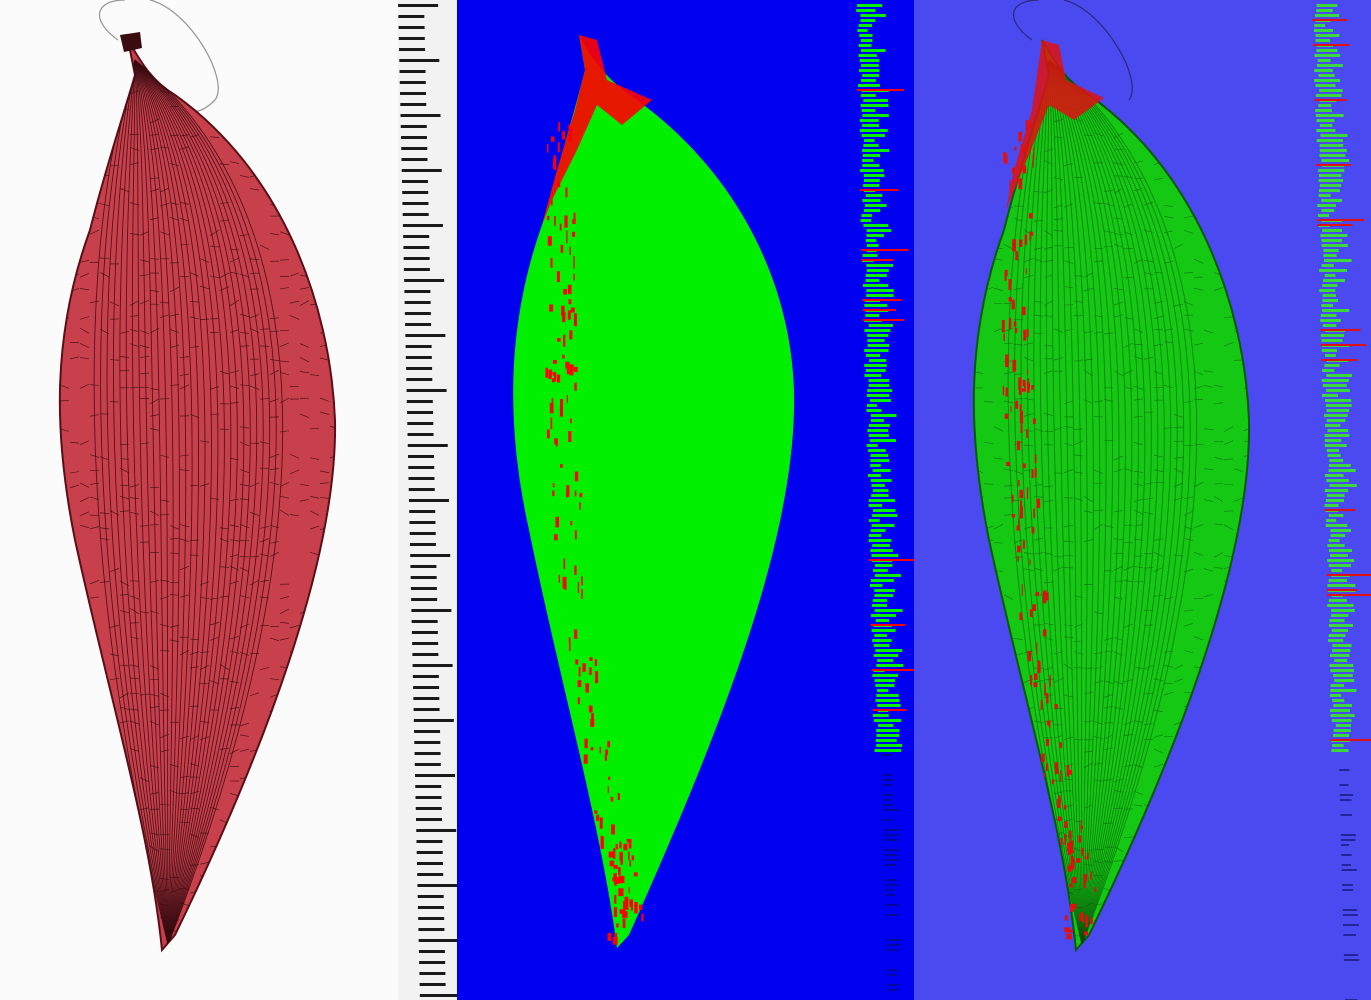 The width and height of the screenshot is (1371, 1000). Describe the element at coordinates (1048, 530) in the screenshot. I see `overlay-noise-specks` at that location.